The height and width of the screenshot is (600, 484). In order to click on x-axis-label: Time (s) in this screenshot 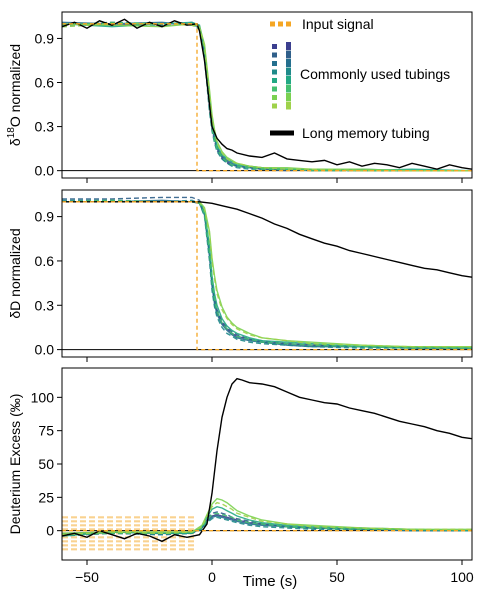, I will do `click(270, 581)`.